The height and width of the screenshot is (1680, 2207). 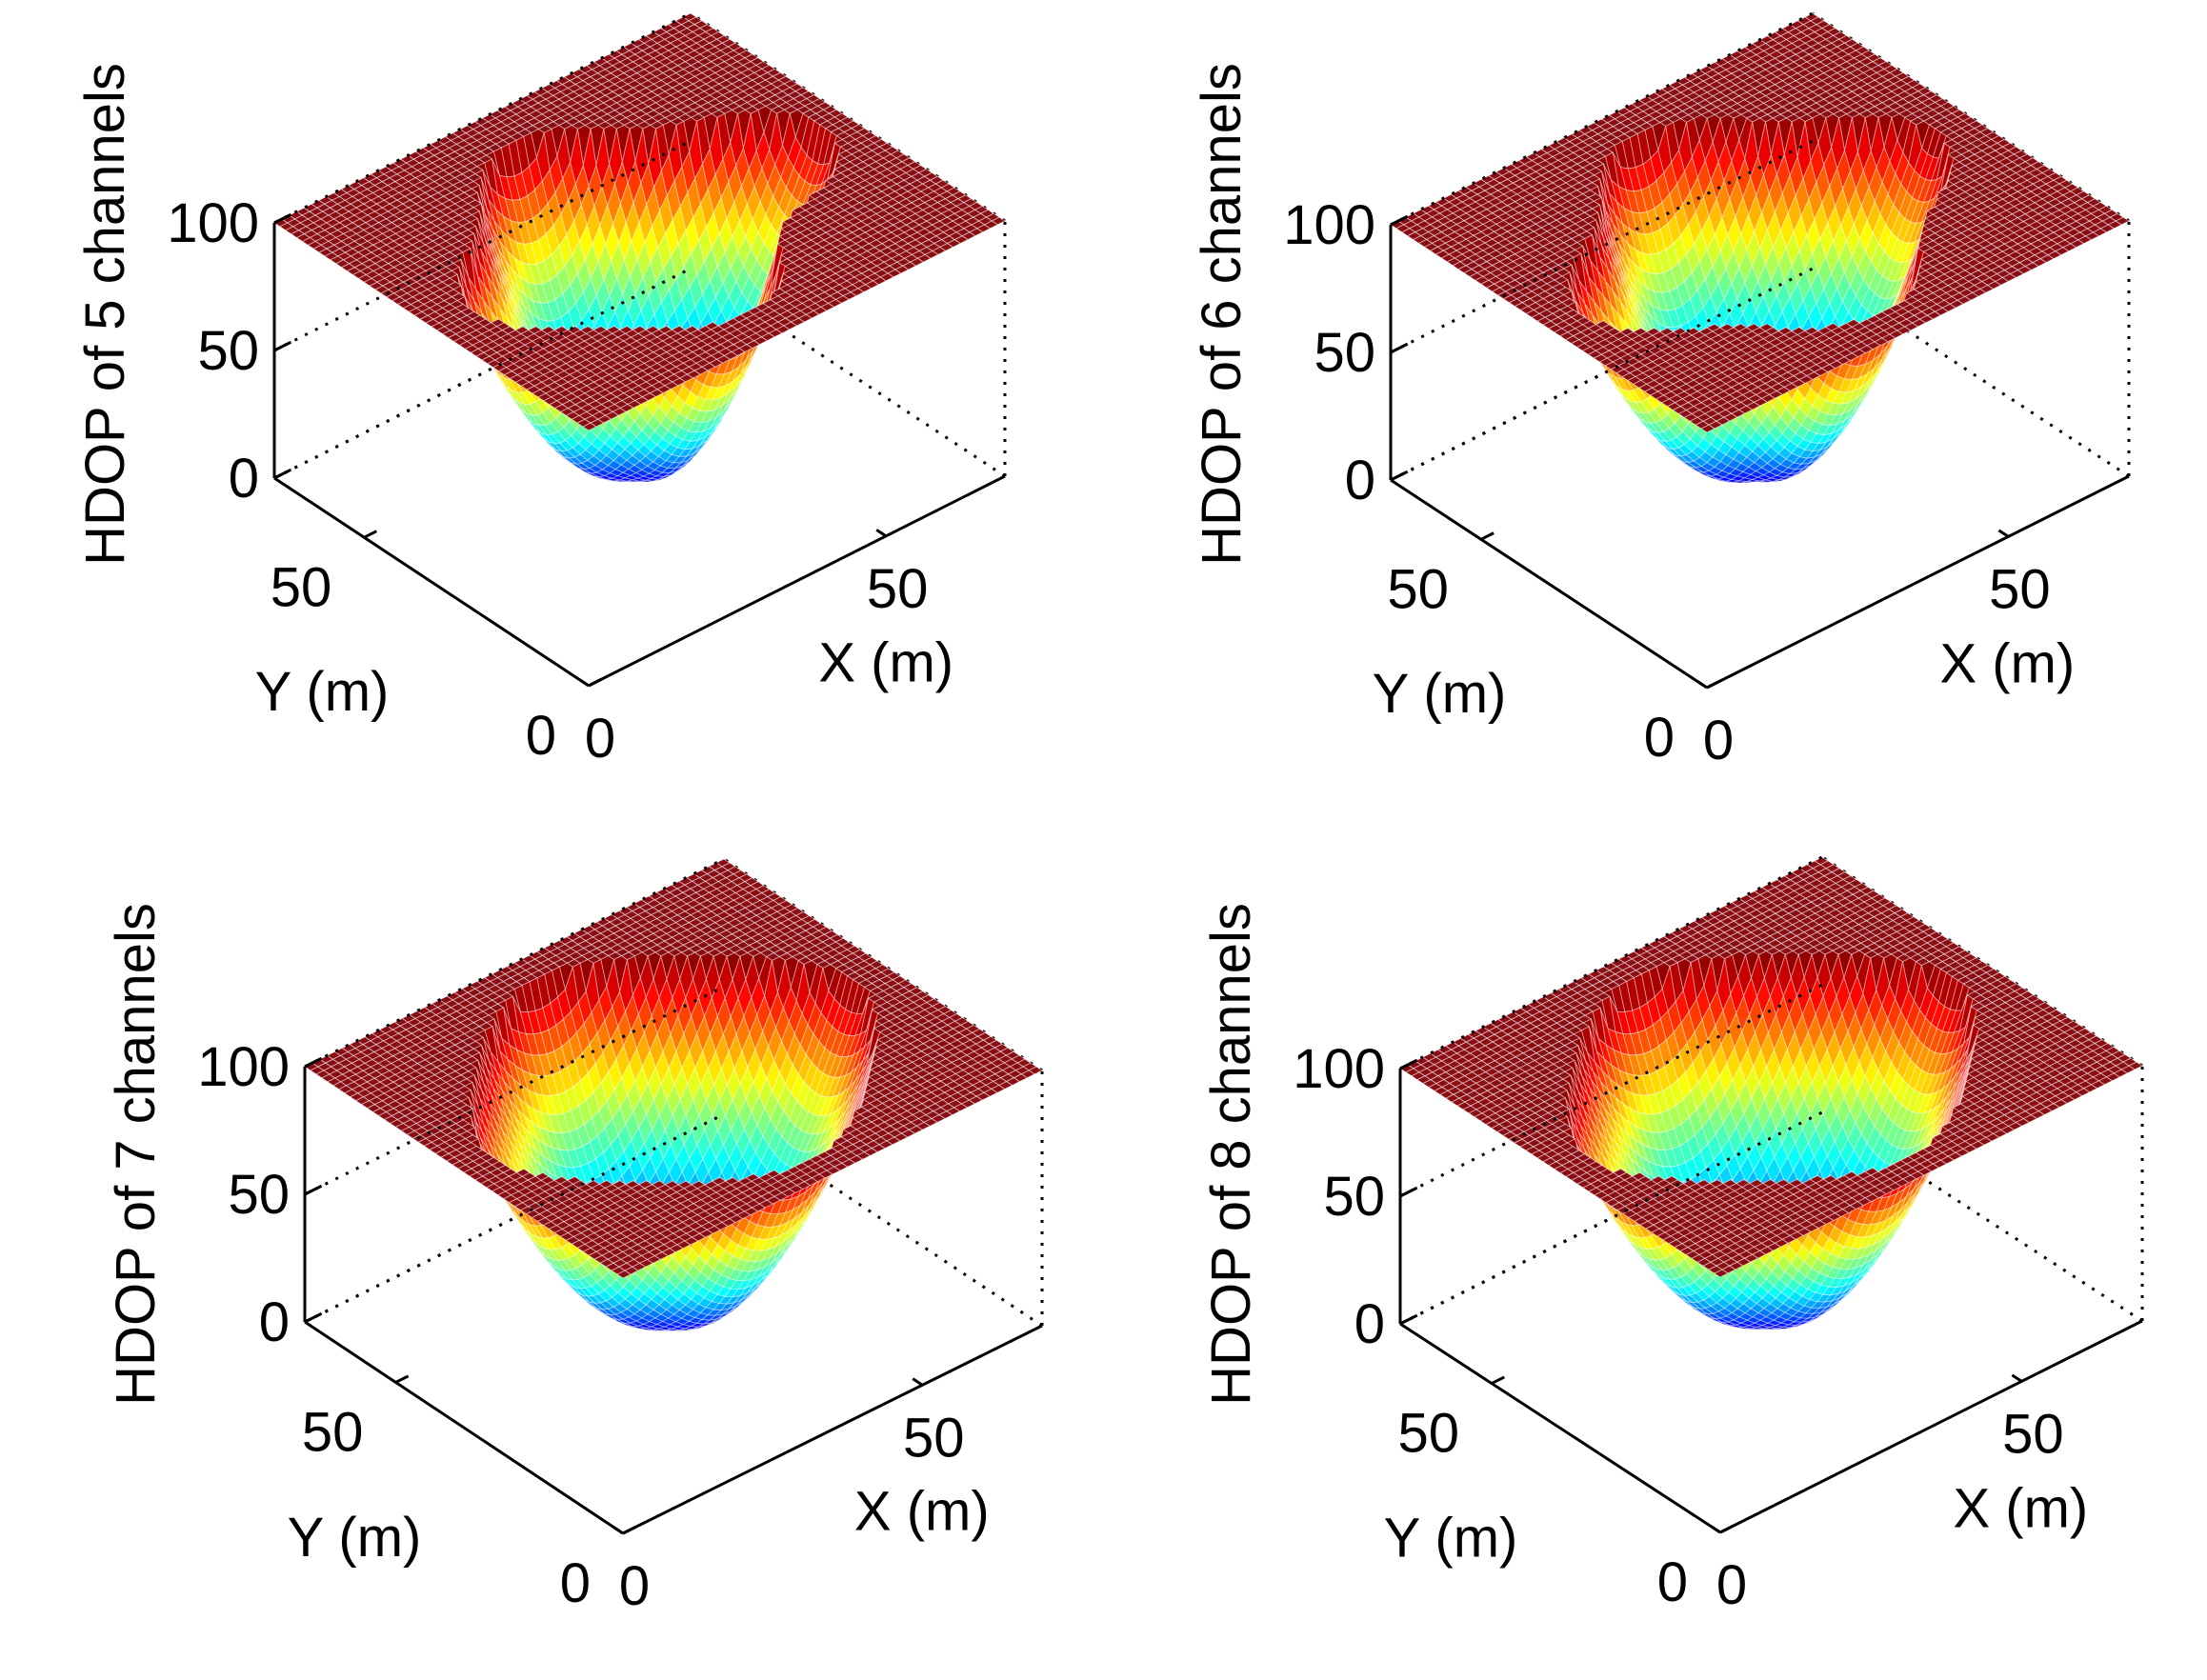 I want to click on y-axis-line, so click(x=431, y=582).